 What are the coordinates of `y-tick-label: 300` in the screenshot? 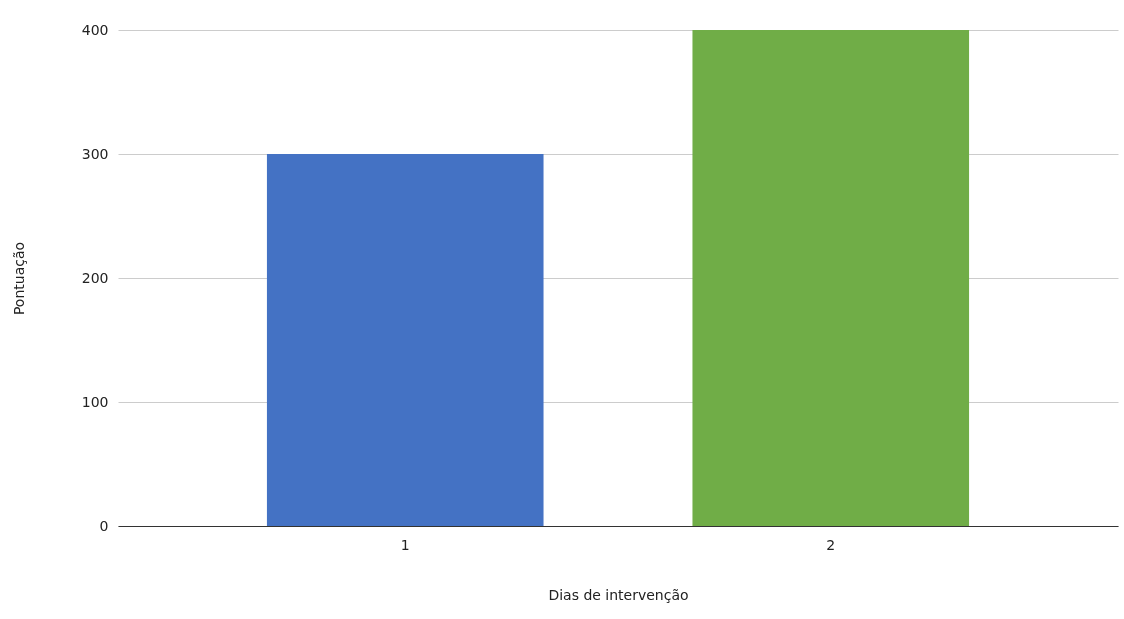 It's located at (95, 153).